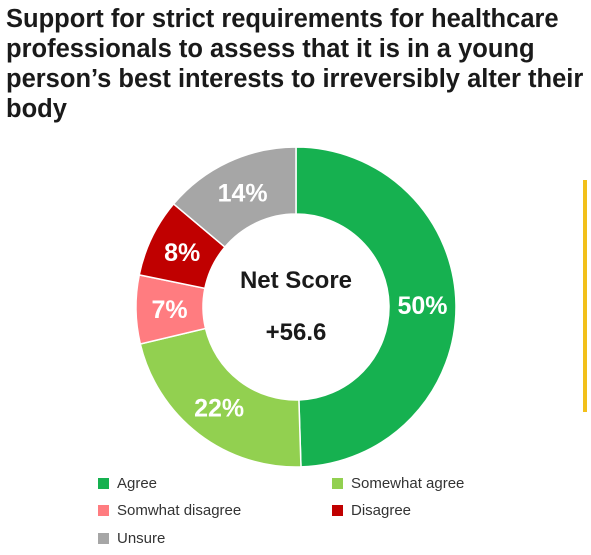 This screenshot has height=555, width=591. What do you see at coordinates (296, 332) in the screenshot?
I see `net-score-value: +56.6` at bounding box center [296, 332].